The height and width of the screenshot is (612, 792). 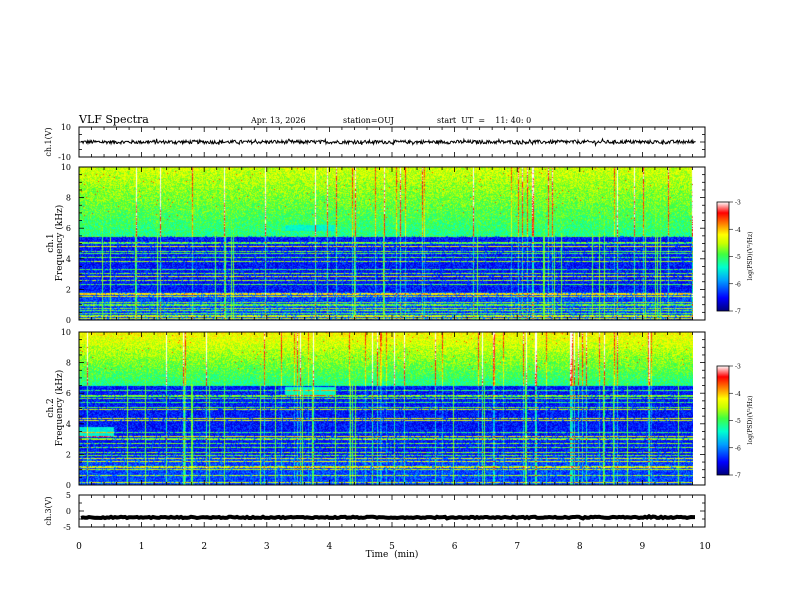 I want to click on colorbar-ch1-label: log(PSD)(V²/Hz), so click(x=750, y=256).